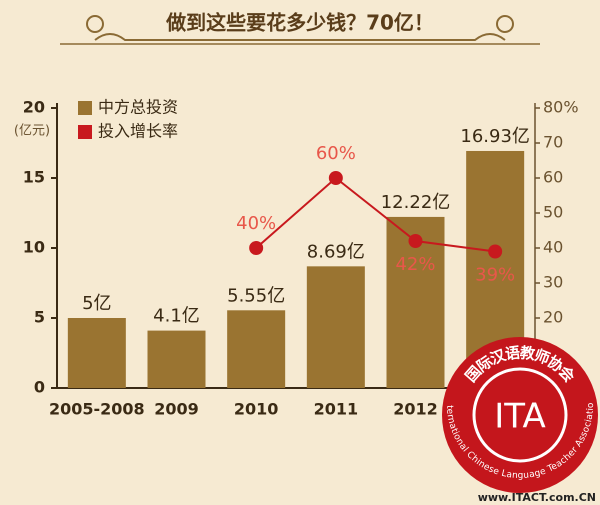  I want to click on title-banner, so click(300, 30).